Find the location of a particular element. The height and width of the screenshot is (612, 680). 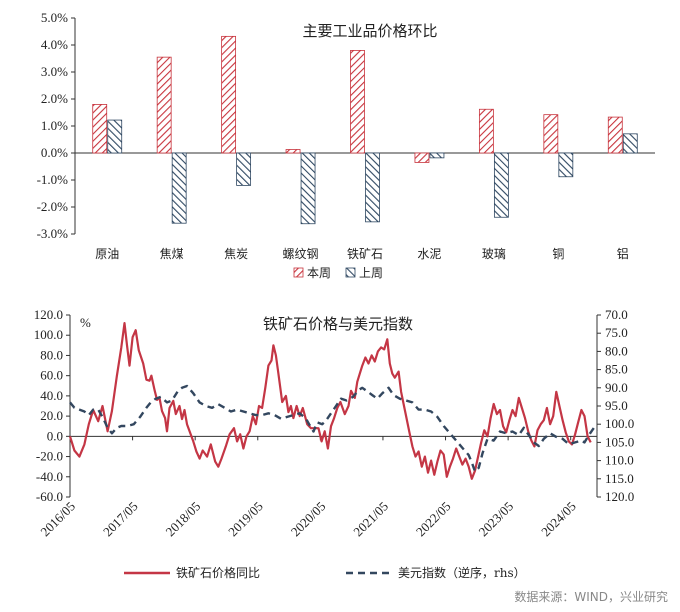

bar-category-label: 焦煤 is located at coordinates (172, 254).